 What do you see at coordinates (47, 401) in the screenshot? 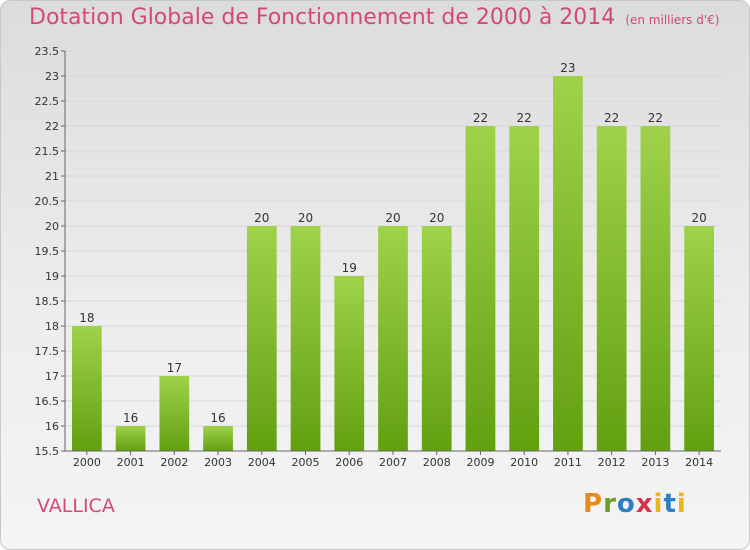
I see `y-tick-label: 16.5` at bounding box center [47, 401].